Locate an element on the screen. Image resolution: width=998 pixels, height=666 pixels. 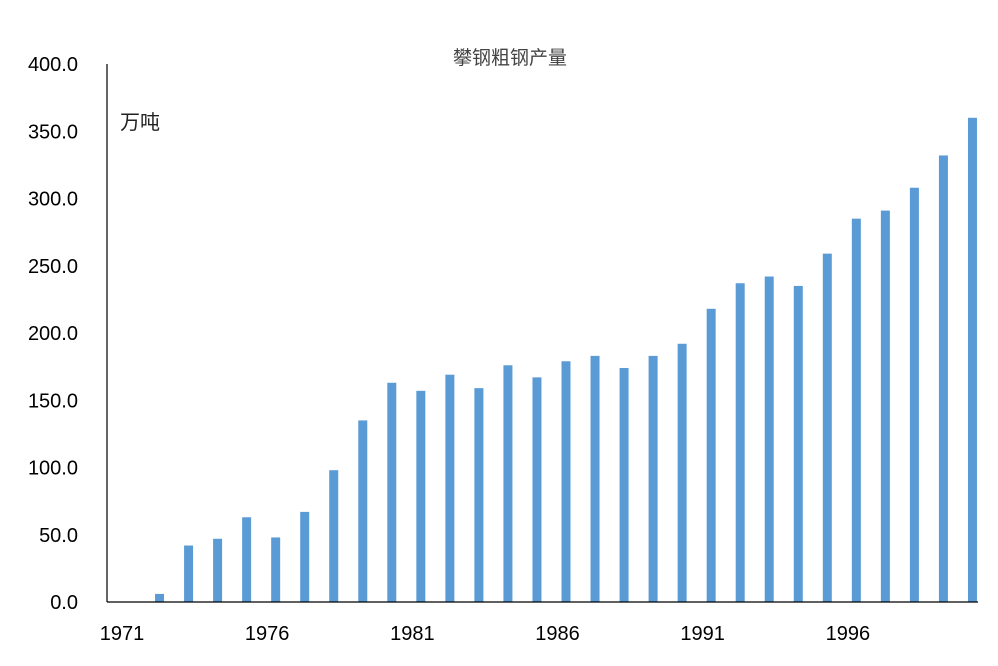
x-tick-label: 1991 is located at coordinates (702, 634).